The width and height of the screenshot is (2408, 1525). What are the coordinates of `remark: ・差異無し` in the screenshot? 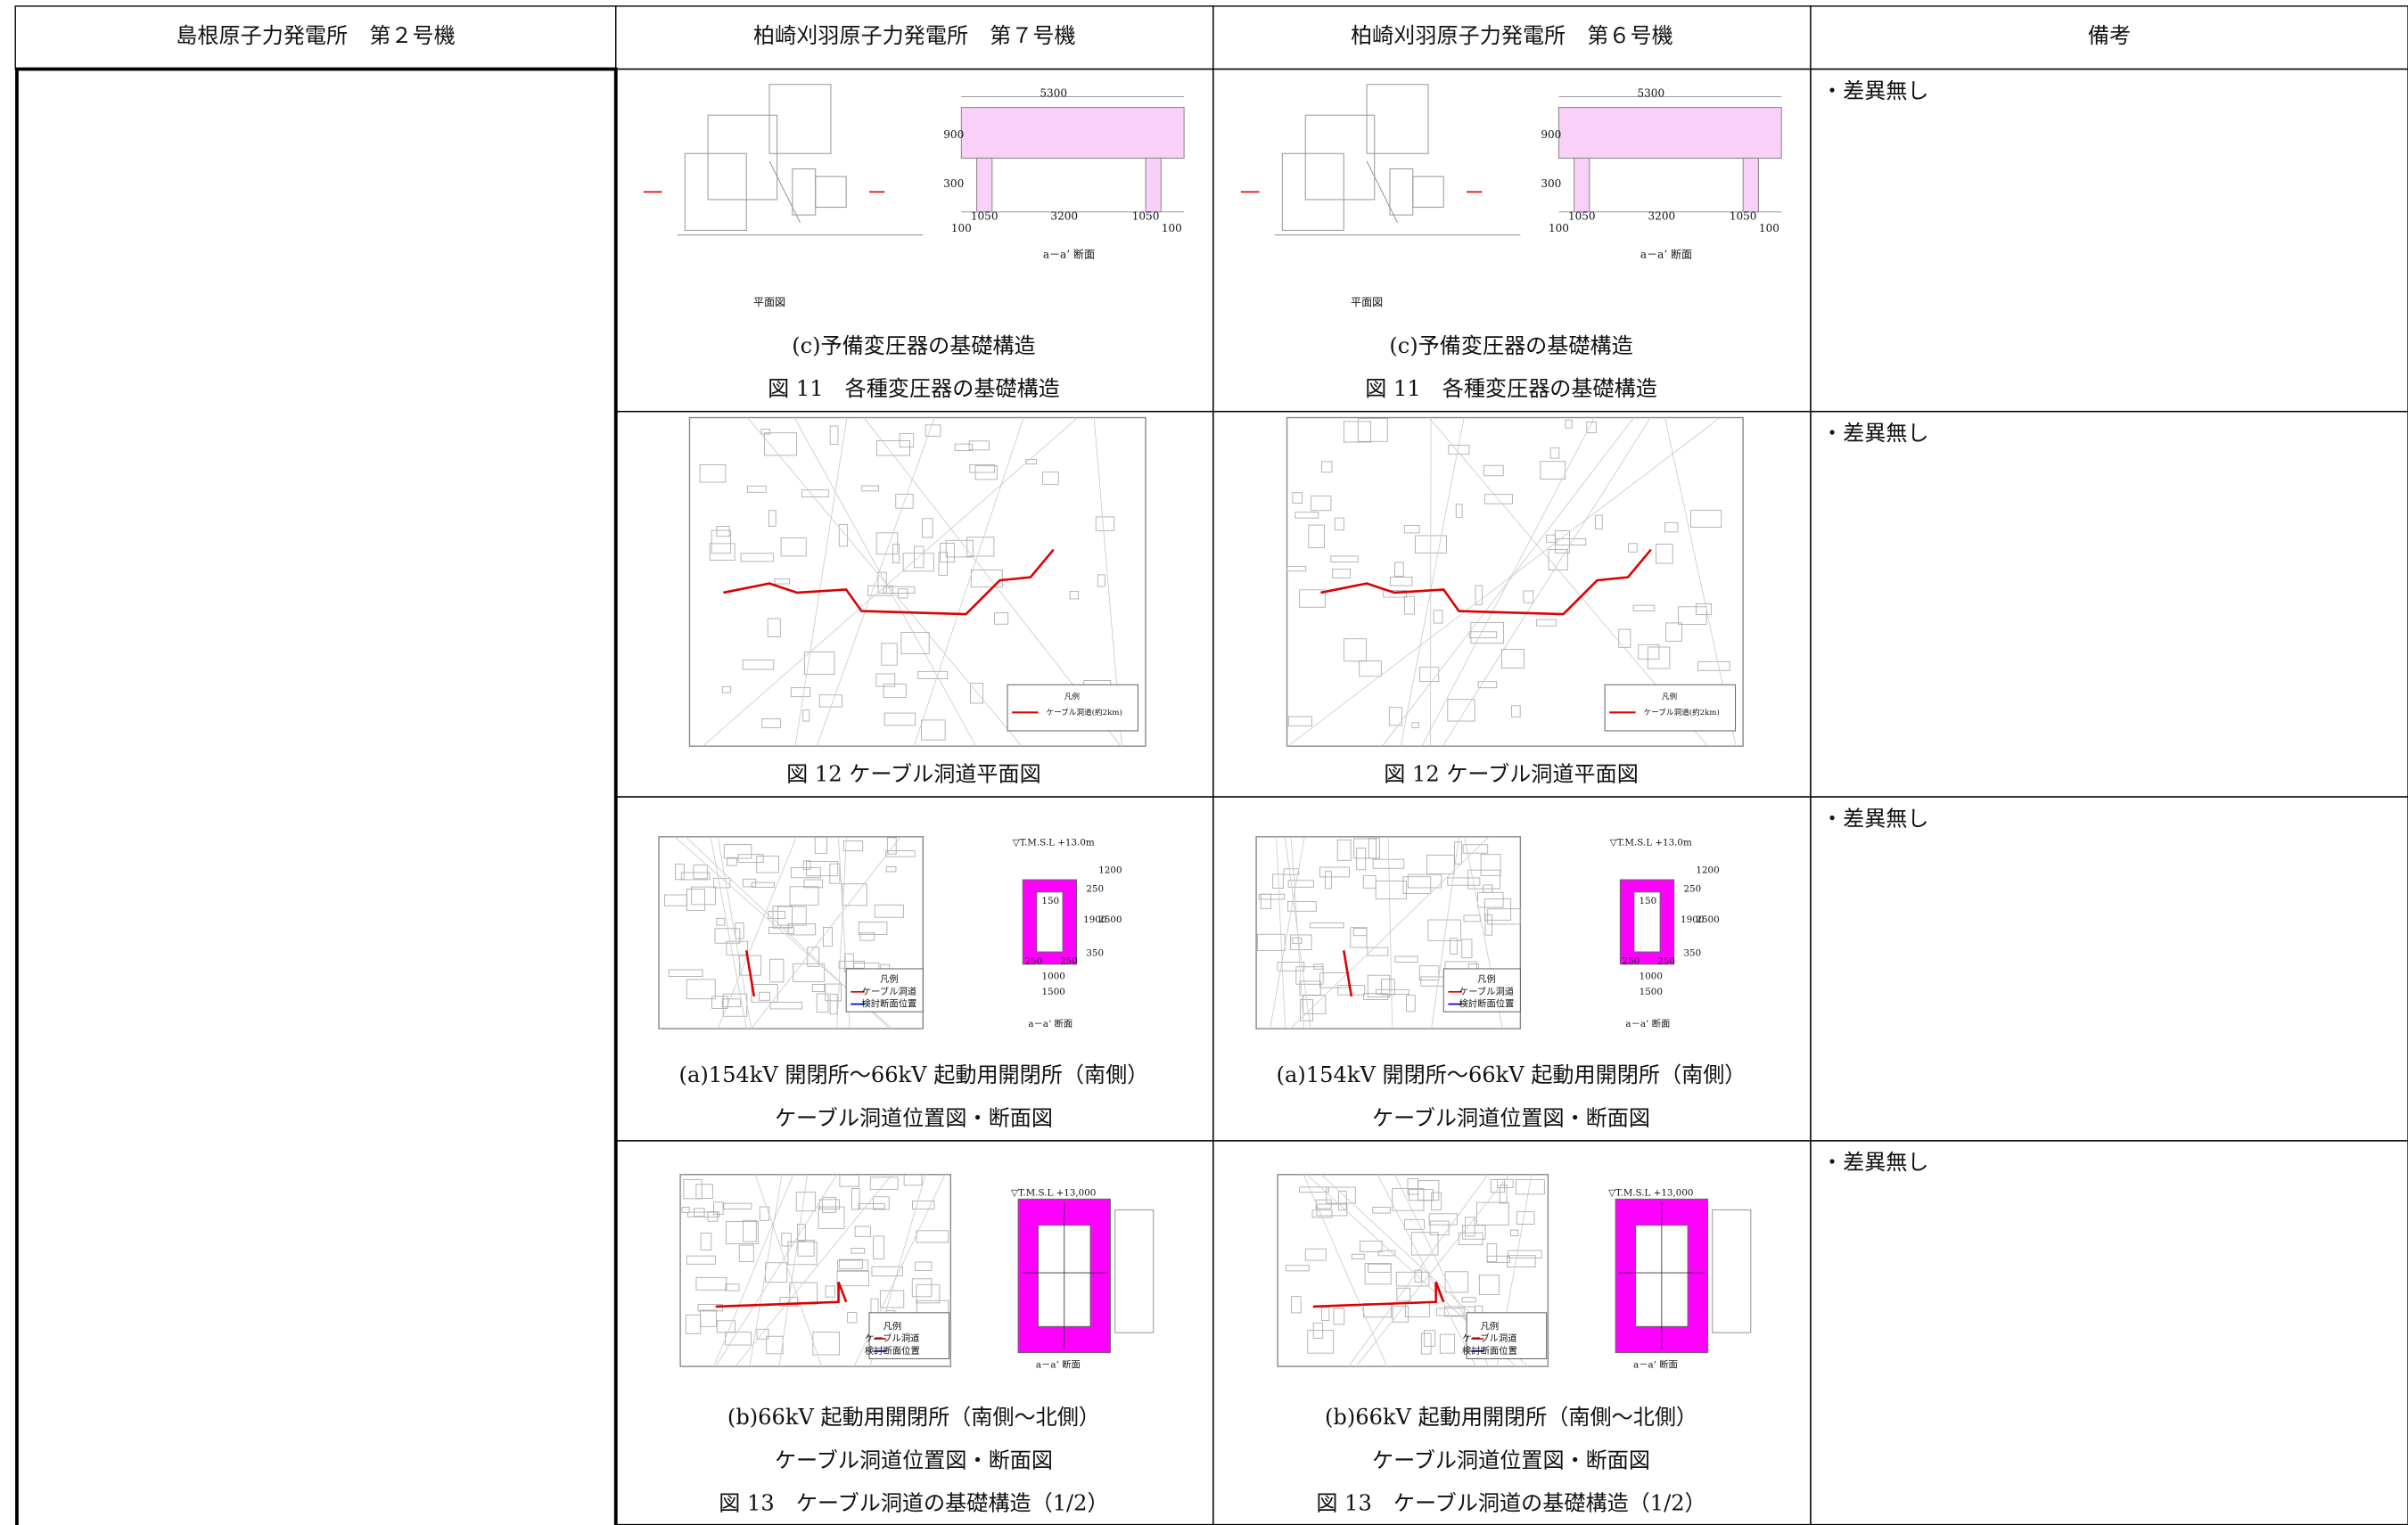 It's located at (1875, 90).